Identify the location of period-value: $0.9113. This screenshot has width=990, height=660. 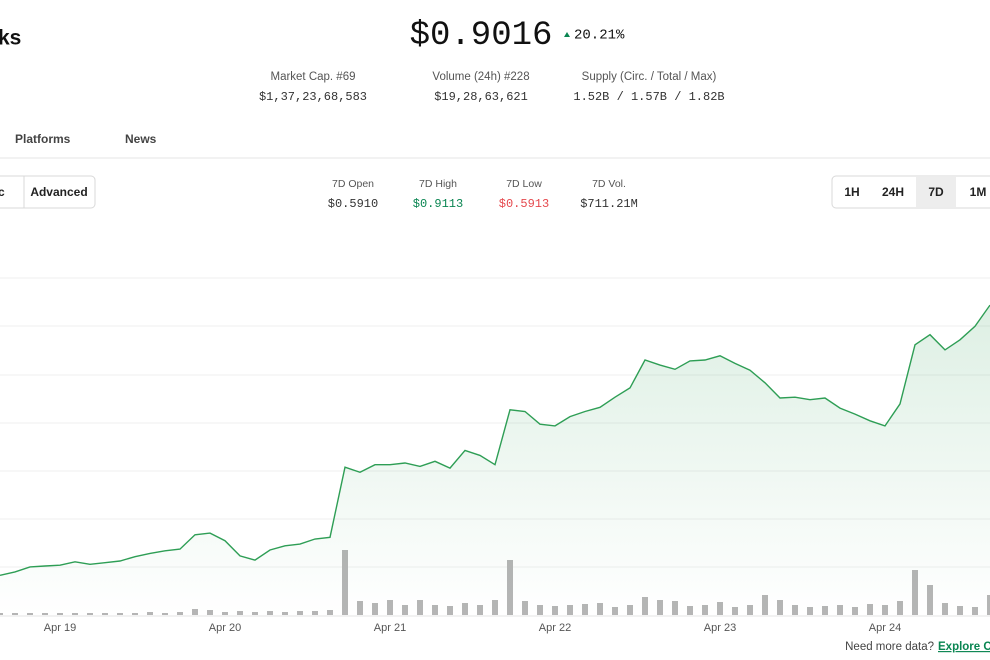
(438, 204).